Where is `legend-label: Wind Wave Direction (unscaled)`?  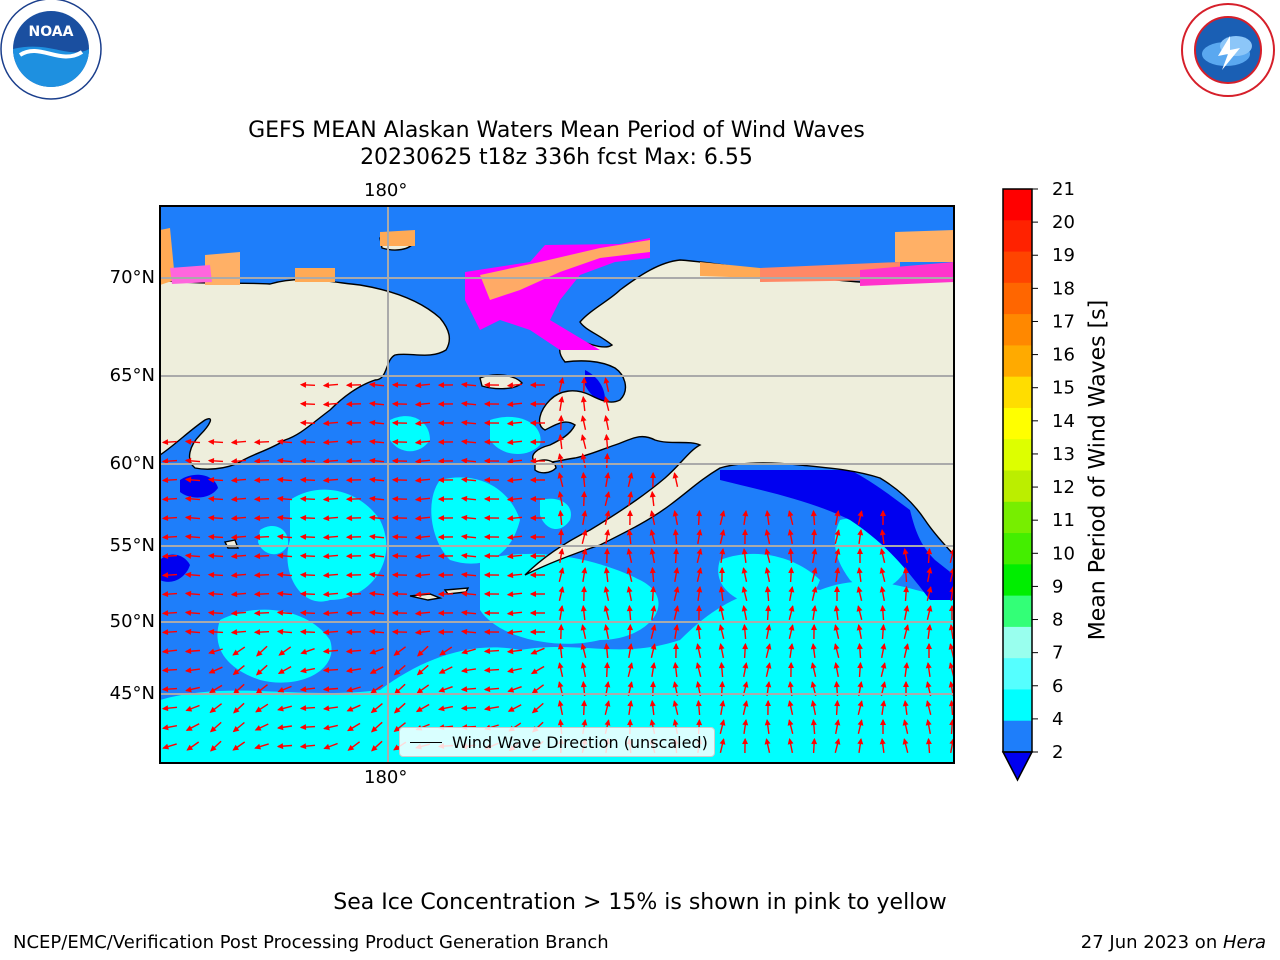 legend-label: Wind Wave Direction (unscaled) is located at coordinates (580, 742).